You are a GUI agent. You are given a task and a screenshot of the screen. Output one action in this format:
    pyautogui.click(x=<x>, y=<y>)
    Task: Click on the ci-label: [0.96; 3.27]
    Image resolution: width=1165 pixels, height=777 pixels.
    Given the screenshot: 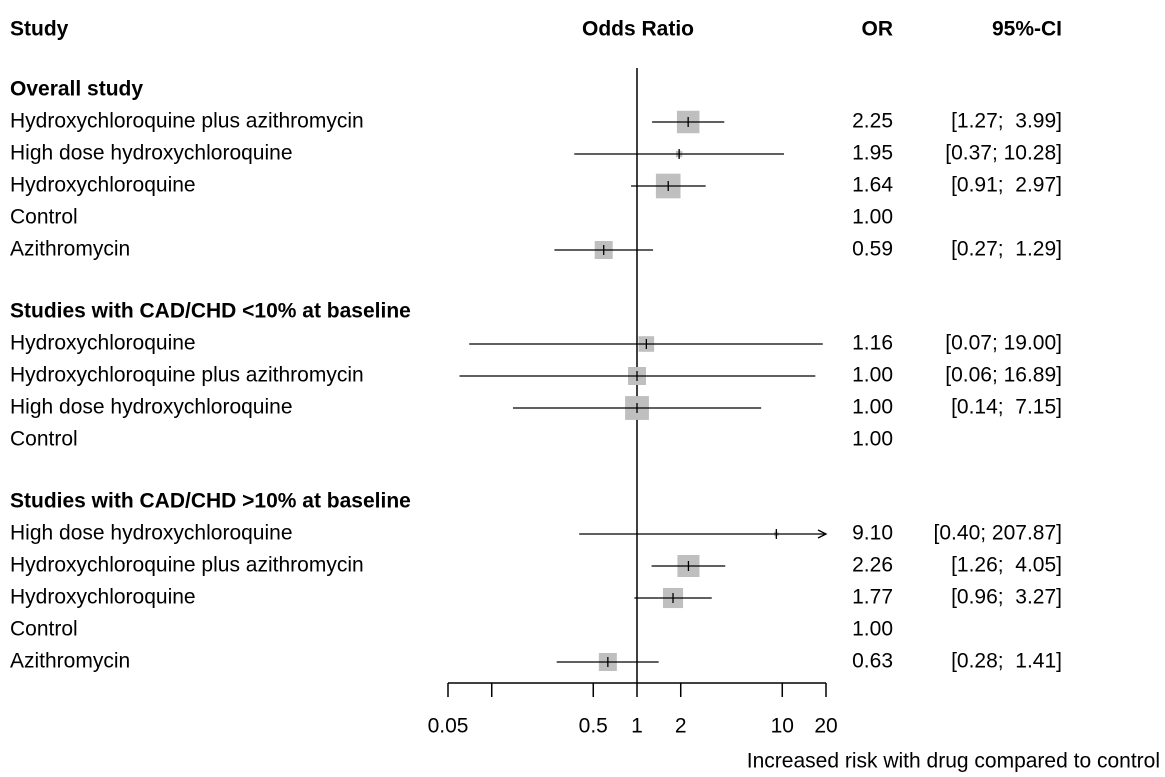 What is the action you would take?
    pyautogui.click(x=1006, y=597)
    